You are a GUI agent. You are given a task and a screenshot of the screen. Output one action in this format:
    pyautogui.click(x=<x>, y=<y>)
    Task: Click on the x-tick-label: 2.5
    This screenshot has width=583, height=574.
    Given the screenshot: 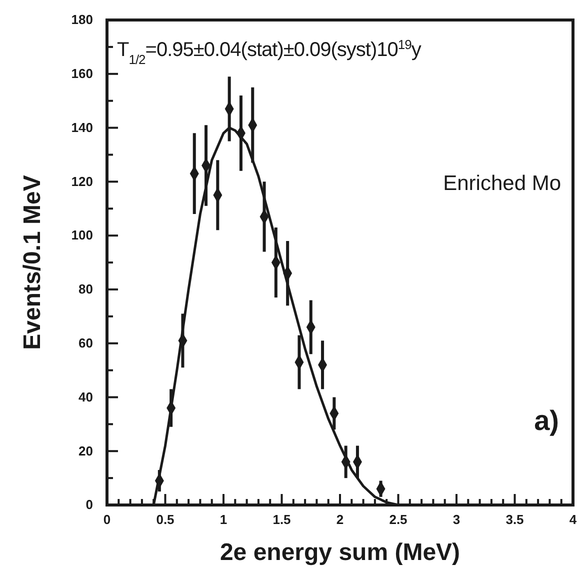 What is the action you would take?
    pyautogui.click(x=398, y=520)
    